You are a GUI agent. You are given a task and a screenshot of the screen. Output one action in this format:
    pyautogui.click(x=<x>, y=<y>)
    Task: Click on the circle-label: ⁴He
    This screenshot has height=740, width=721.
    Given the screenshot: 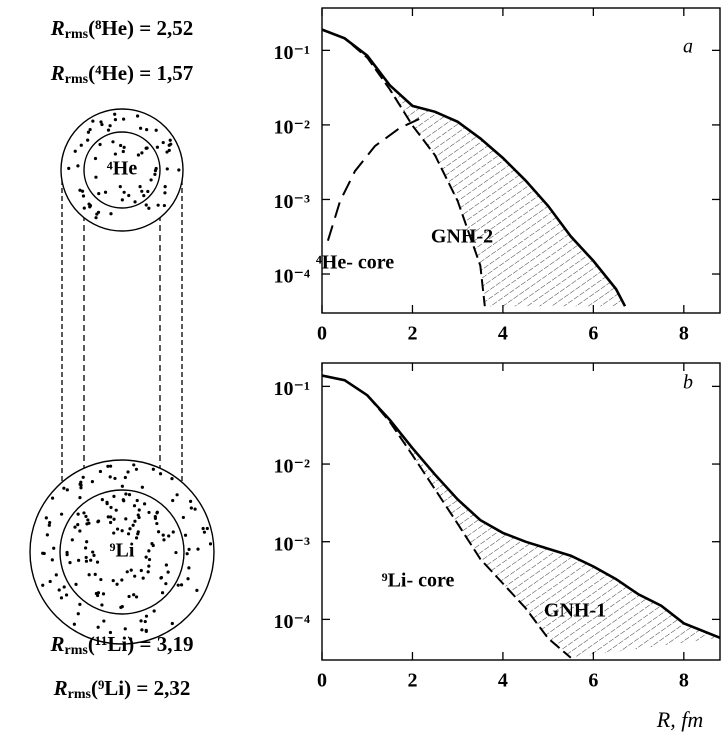 What is the action you would take?
    pyautogui.click(x=122, y=169)
    